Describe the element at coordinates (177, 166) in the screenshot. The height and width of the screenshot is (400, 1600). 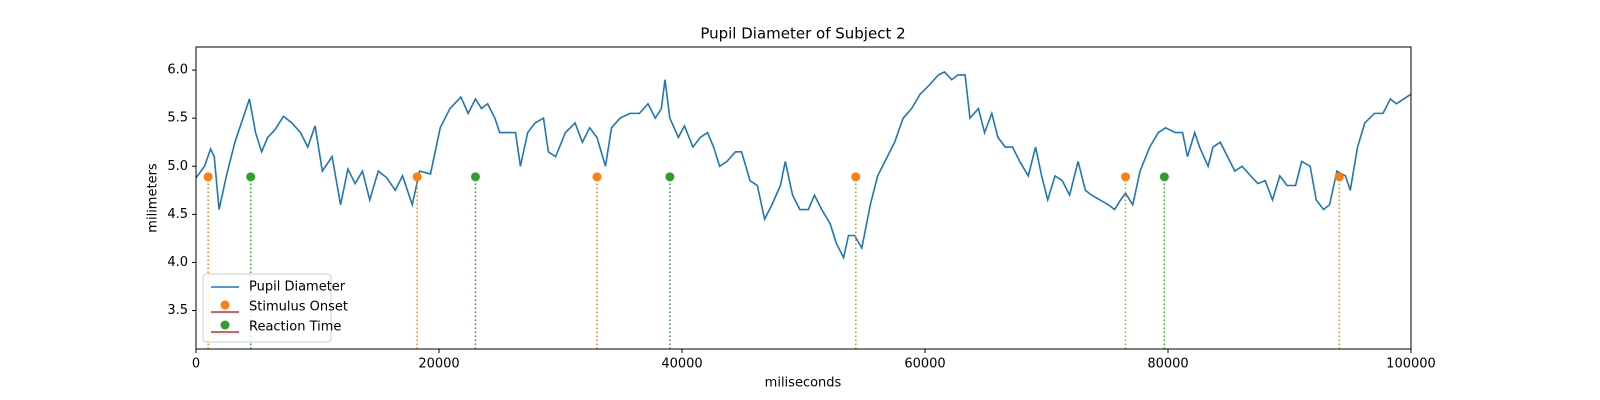
I see `y-tick-label: 5.0` at that location.